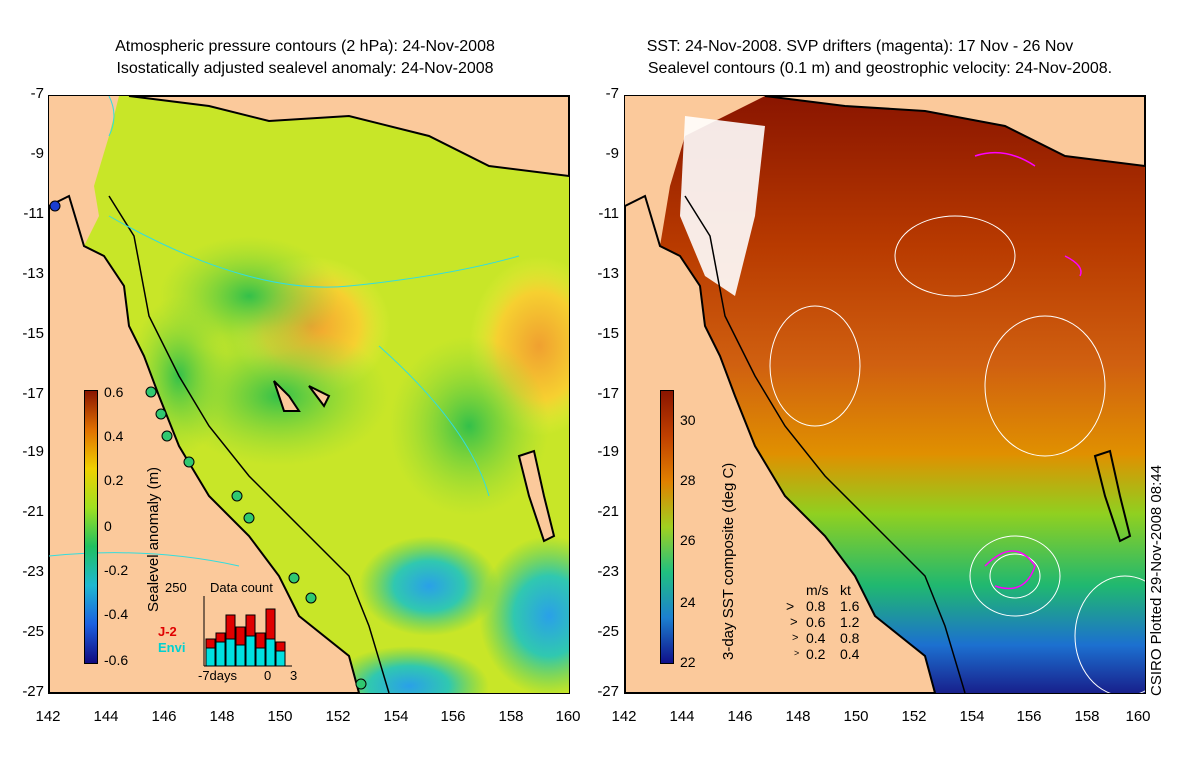 This screenshot has height=780, width=1200. Describe the element at coordinates (114, 436) in the screenshot. I see `colorbar-tick: 0.4` at that location.